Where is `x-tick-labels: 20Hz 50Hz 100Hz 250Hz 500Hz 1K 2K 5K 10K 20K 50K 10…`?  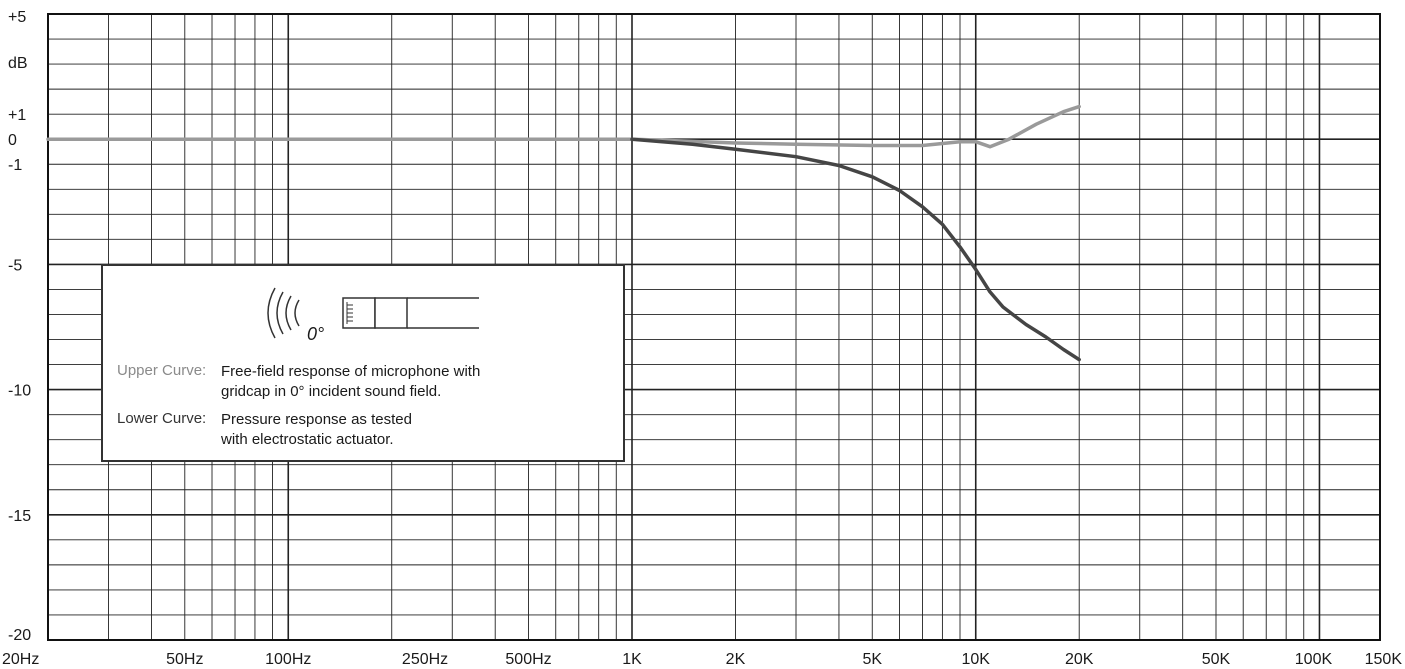 x-tick-labels: 20Hz 50Hz 100Hz 250Hz 500Hz 1K 2K 5K 10K 20K 50K 10… is located at coordinates (702, 659).